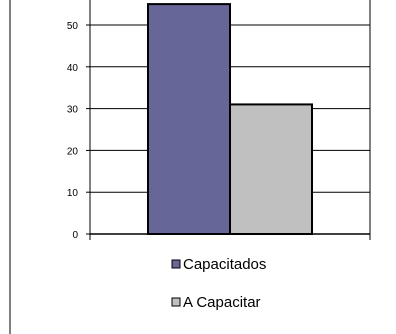 This screenshot has width=396, height=334. I want to click on bar-a-capacitar, so click(271, 169).